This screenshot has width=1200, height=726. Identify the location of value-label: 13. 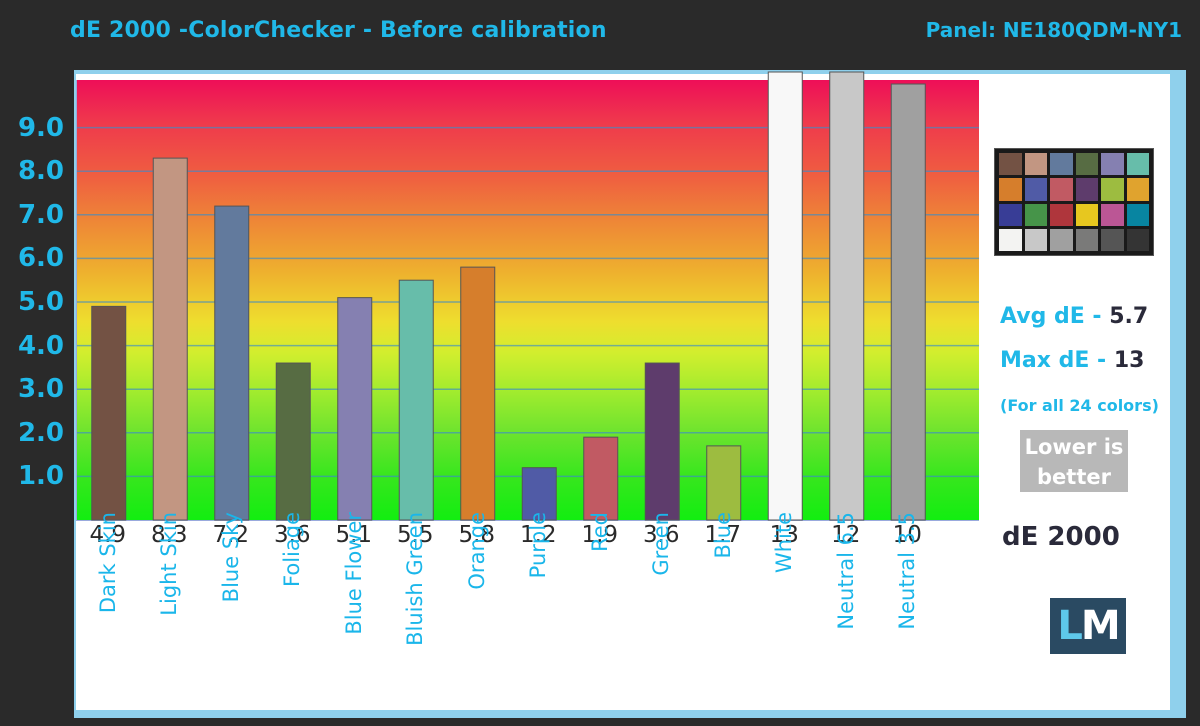
(784, 535).